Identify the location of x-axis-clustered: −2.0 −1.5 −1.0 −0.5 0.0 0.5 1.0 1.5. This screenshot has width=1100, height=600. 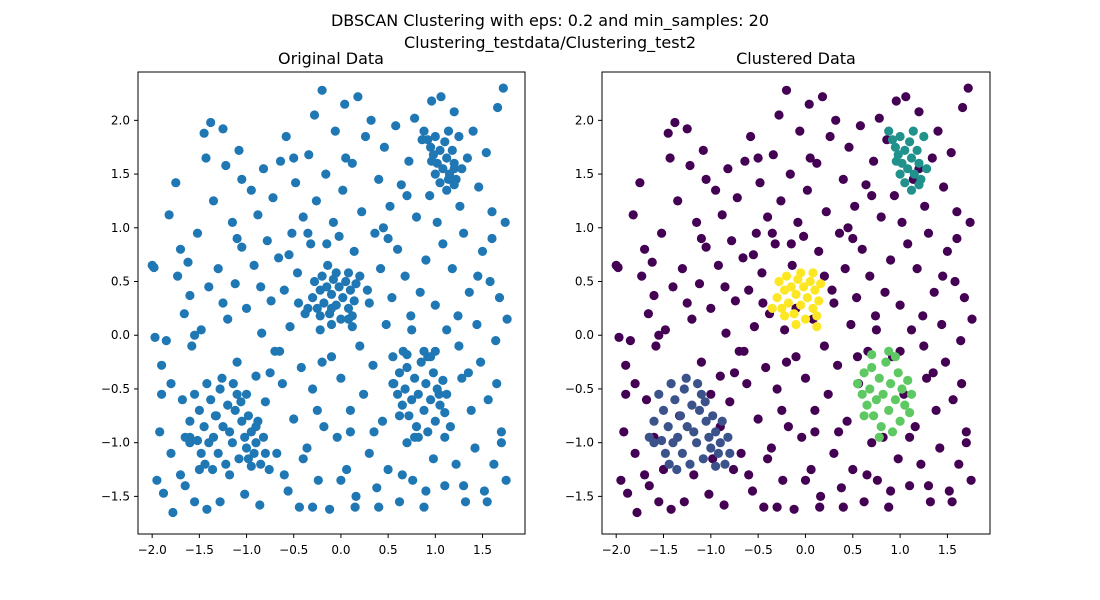
(779, 545).